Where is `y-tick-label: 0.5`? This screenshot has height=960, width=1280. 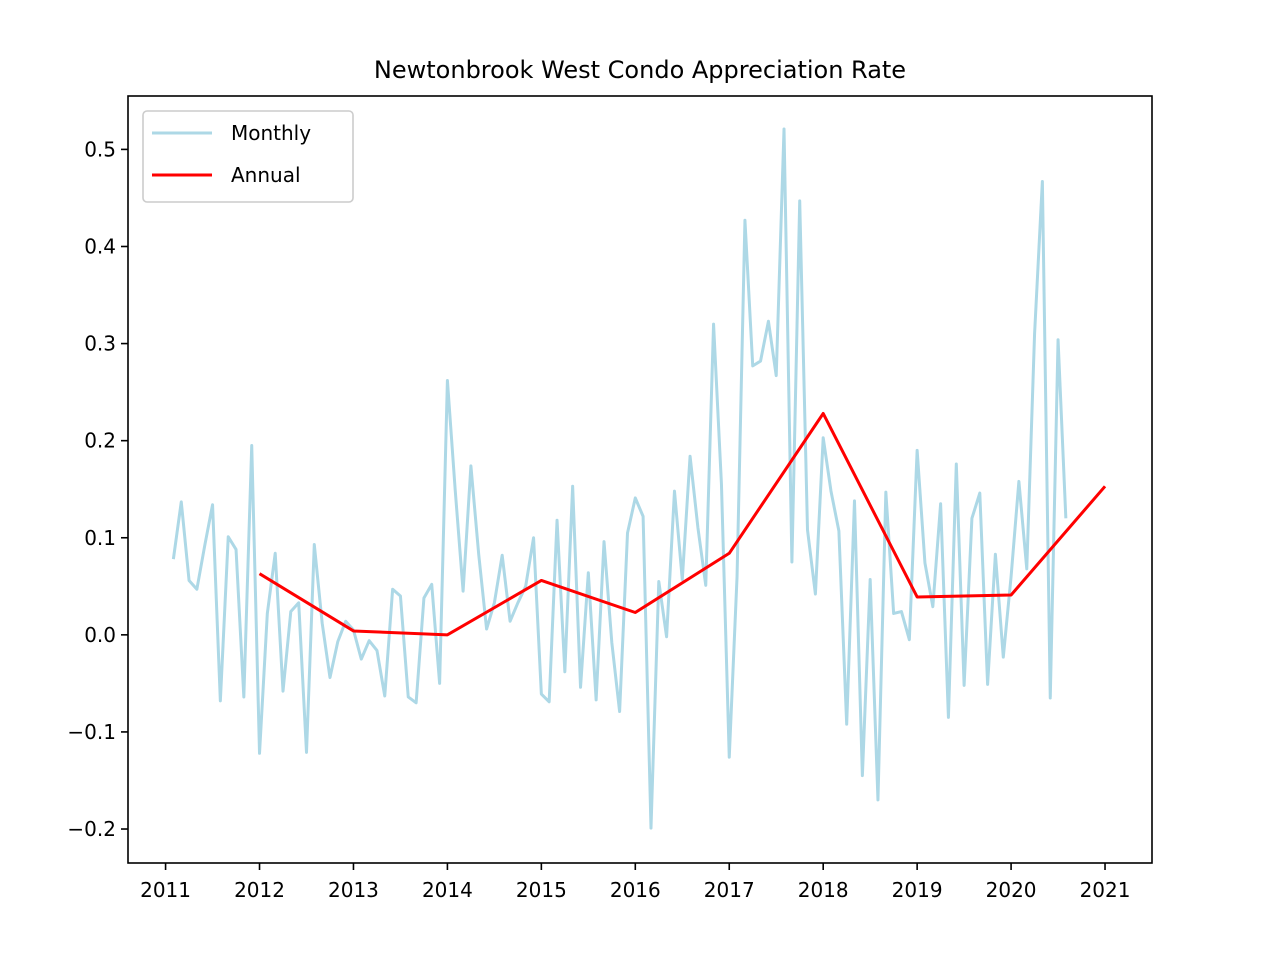 y-tick-label: 0.5 is located at coordinates (100, 149).